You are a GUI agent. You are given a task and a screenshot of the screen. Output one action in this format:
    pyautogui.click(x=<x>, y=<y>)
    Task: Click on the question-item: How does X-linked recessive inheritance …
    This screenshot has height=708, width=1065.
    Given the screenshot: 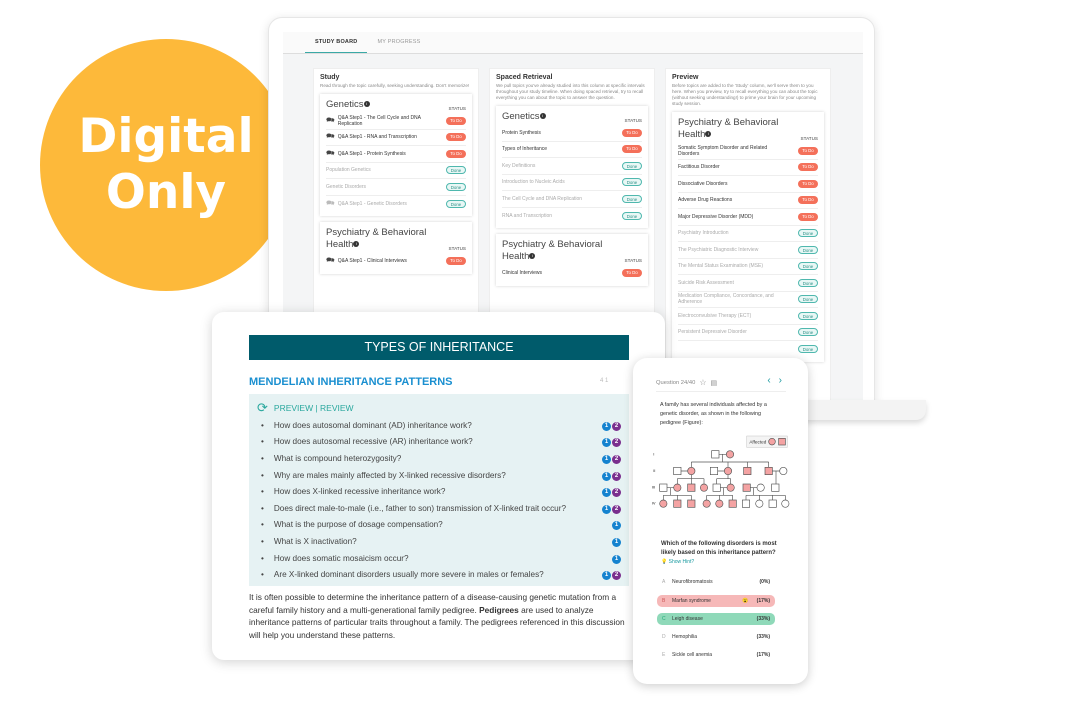 What is the action you would take?
    pyautogui.click(x=439, y=491)
    